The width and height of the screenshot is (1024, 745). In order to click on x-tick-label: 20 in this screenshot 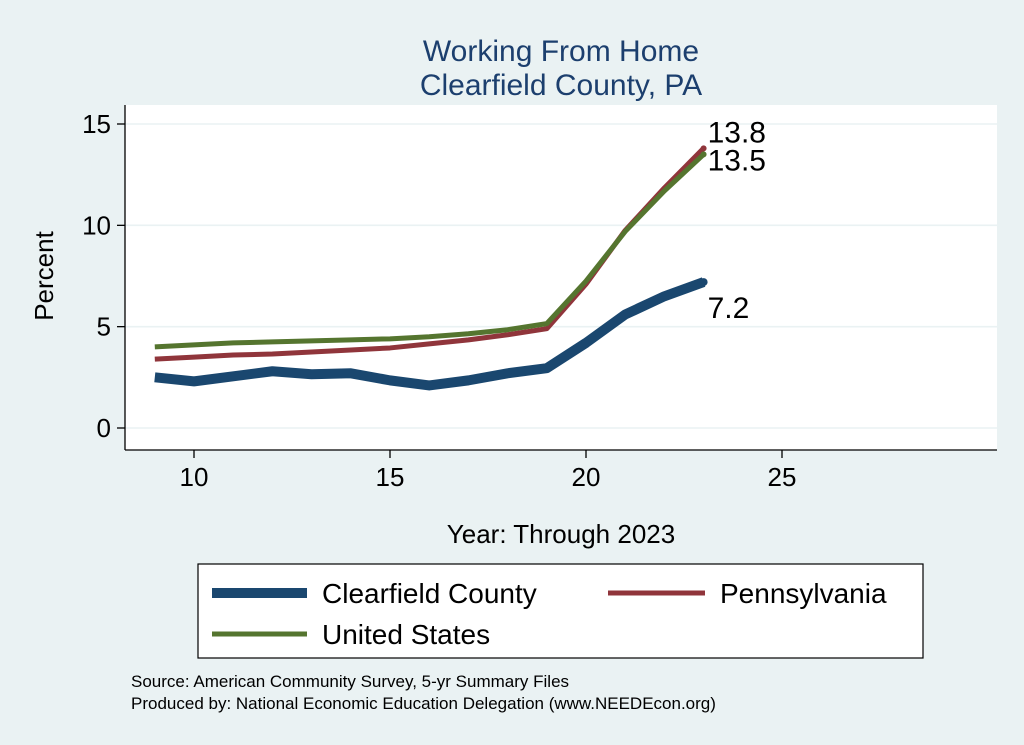, I will do `click(586, 477)`.